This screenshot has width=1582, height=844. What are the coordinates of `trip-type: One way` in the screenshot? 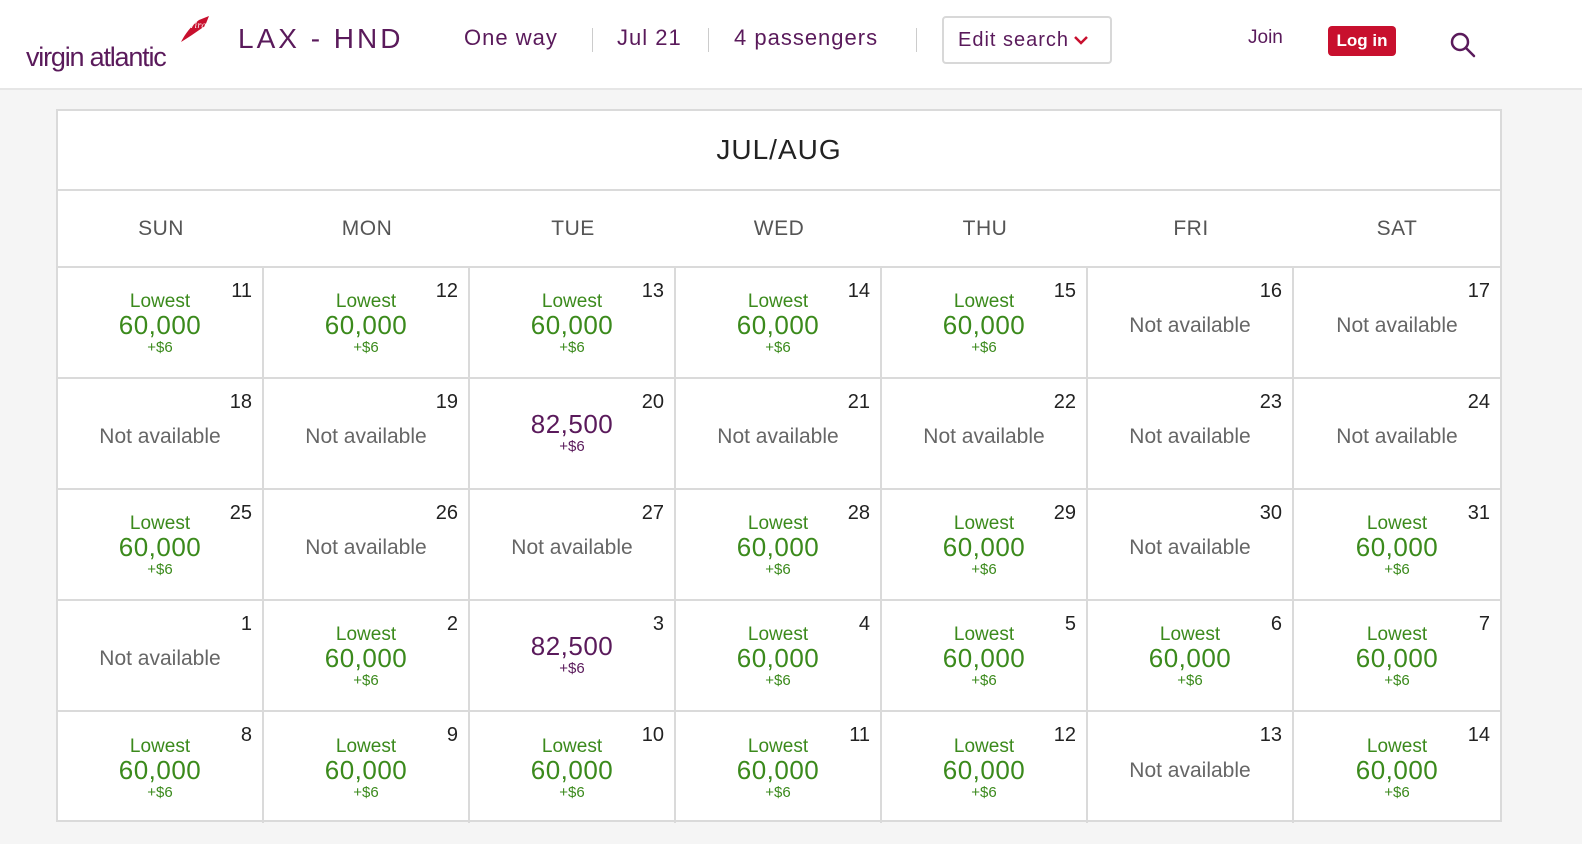 It's located at (511, 37).